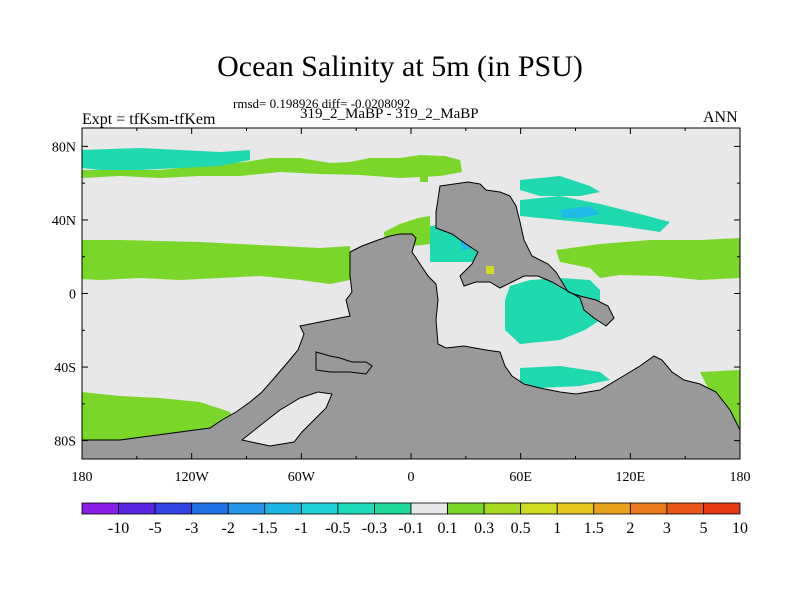 Image resolution: width=800 pixels, height=600 pixels. I want to click on colorbar-label: 0.3, so click(484, 528).